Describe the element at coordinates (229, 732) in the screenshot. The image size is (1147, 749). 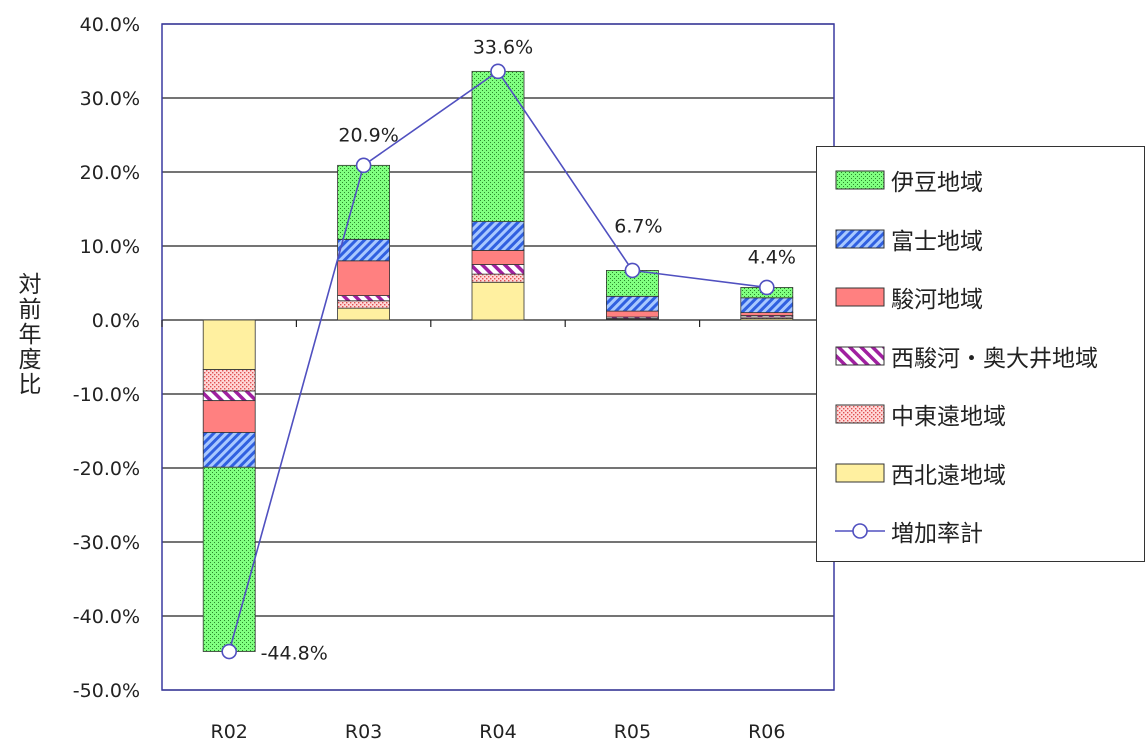
I see `x-tick-label: R02` at that location.